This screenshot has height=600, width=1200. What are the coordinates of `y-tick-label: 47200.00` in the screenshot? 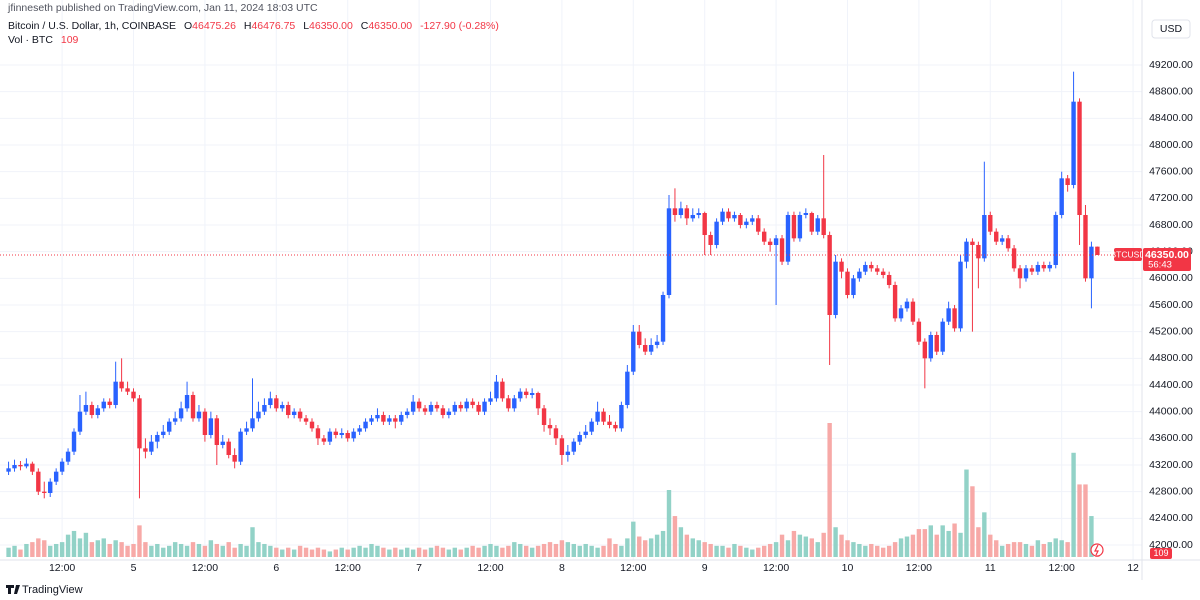 It's located at (1171, 198).